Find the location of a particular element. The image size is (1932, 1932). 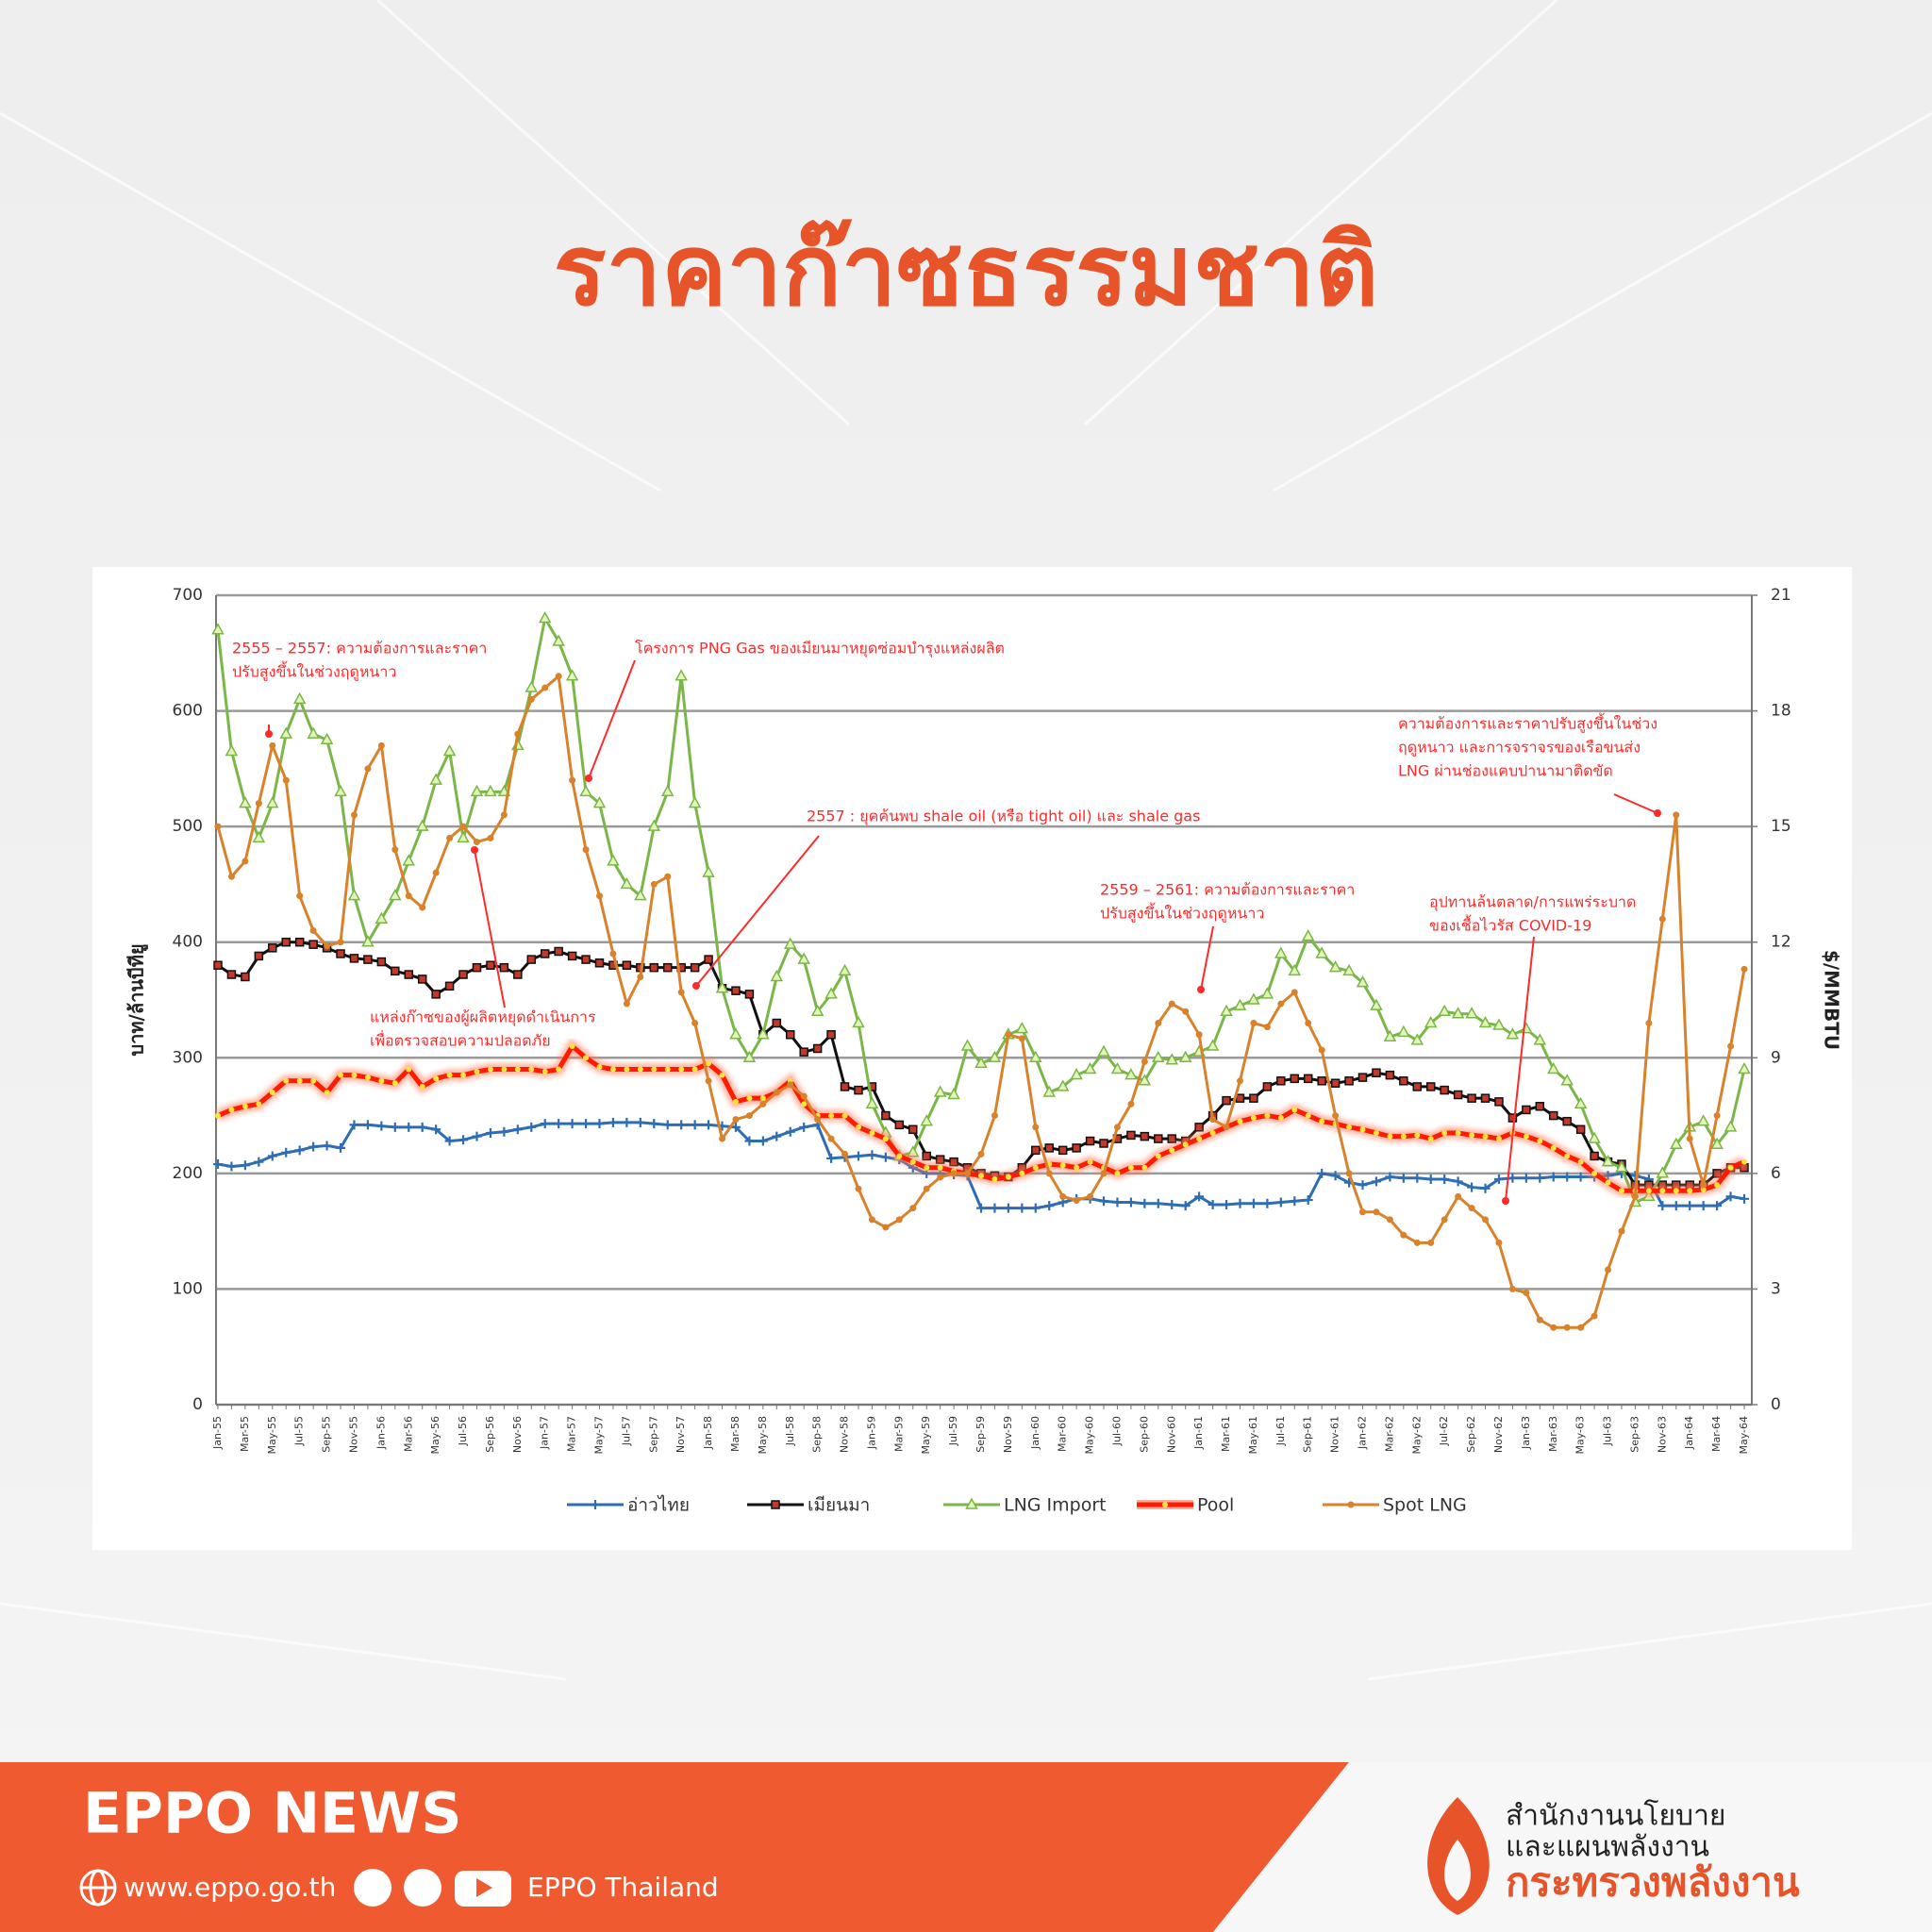

twitter-icon is located at coordinates (423, 1888).